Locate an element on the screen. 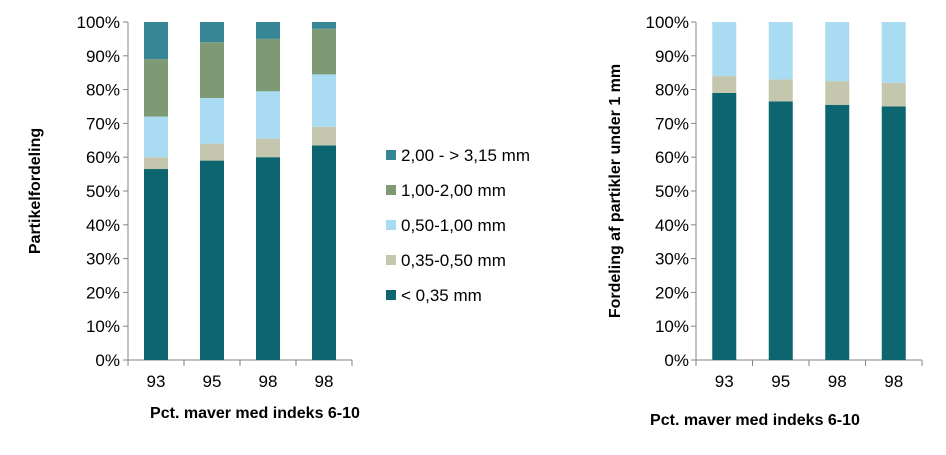 The width and height of the screenshot is (946, 455). legend-label: 1,00-2,00 mm is located at coordinates (453, 190).